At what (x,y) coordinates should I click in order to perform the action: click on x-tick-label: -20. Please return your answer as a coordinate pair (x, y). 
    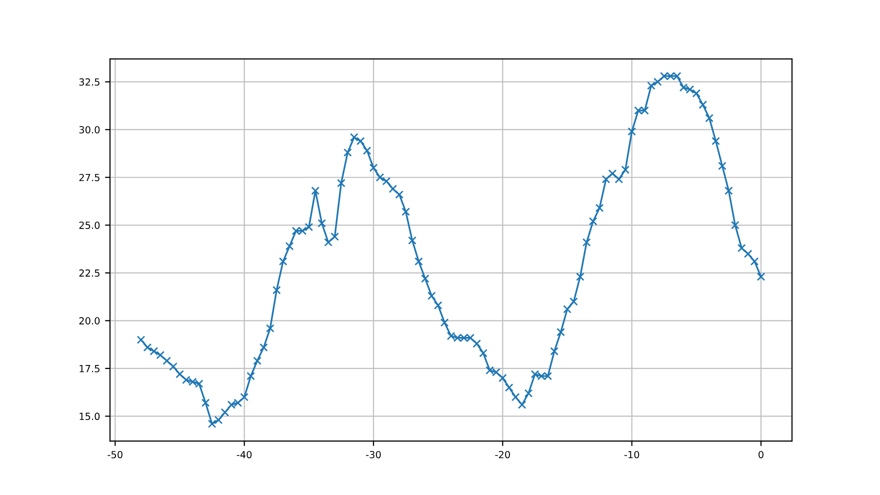
    Looking at the image, I should click on (502, 454).